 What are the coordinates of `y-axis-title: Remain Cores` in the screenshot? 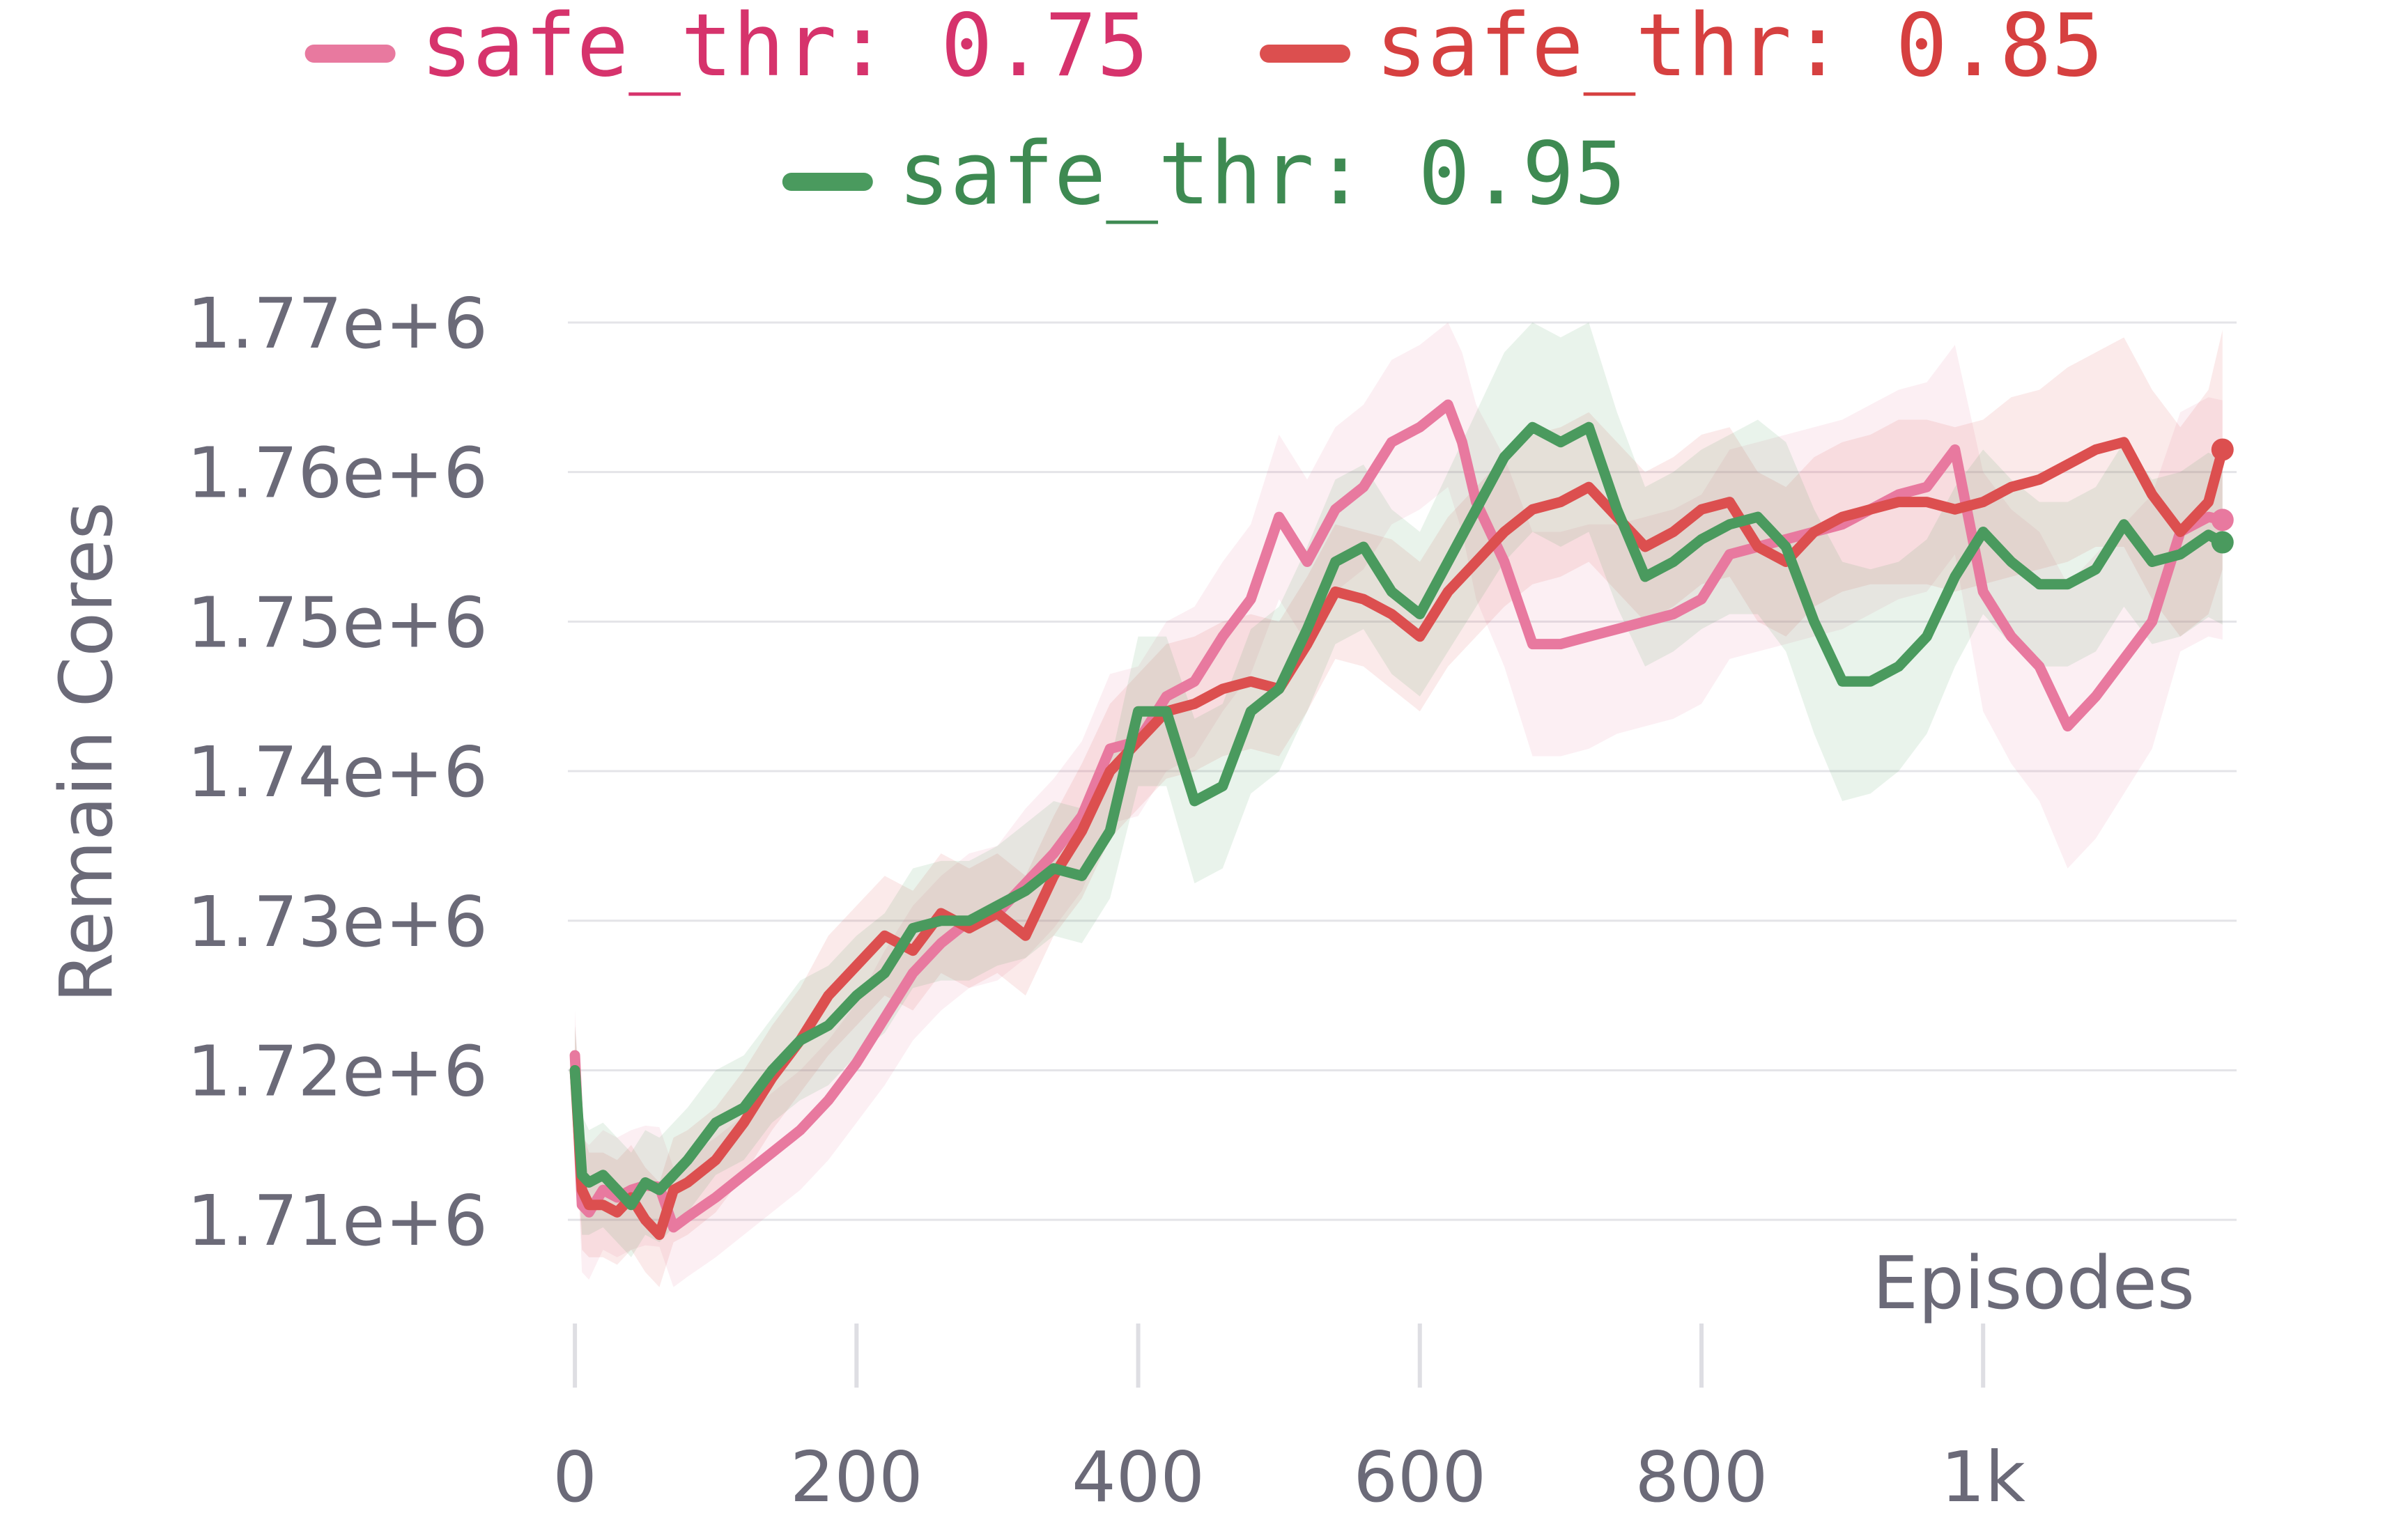 It's located at (87, 752).